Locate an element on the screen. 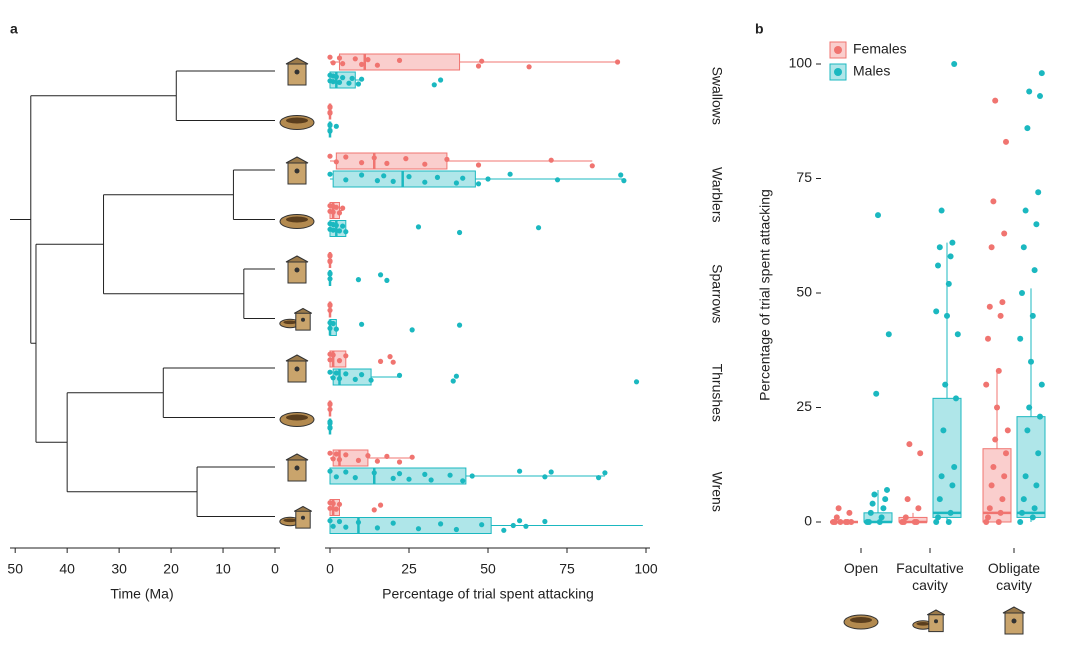  x-tick-label: 30 is located at coordinates (119, 569).